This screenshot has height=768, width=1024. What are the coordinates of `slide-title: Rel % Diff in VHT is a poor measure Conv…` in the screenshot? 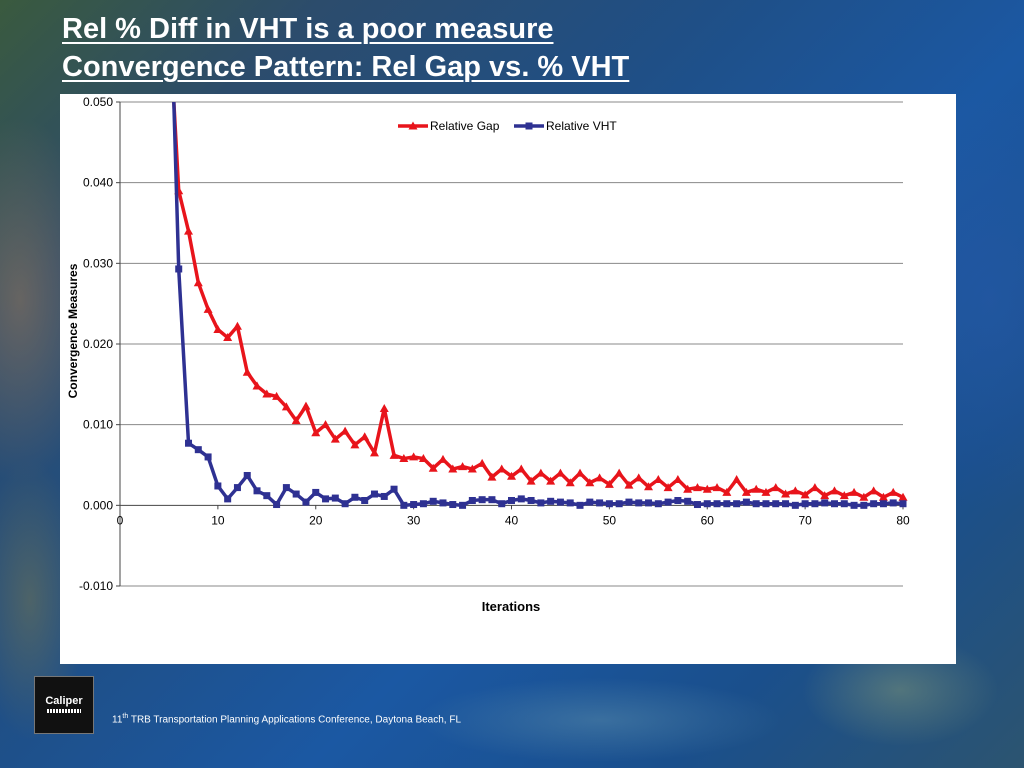 It's located at (512, 48).